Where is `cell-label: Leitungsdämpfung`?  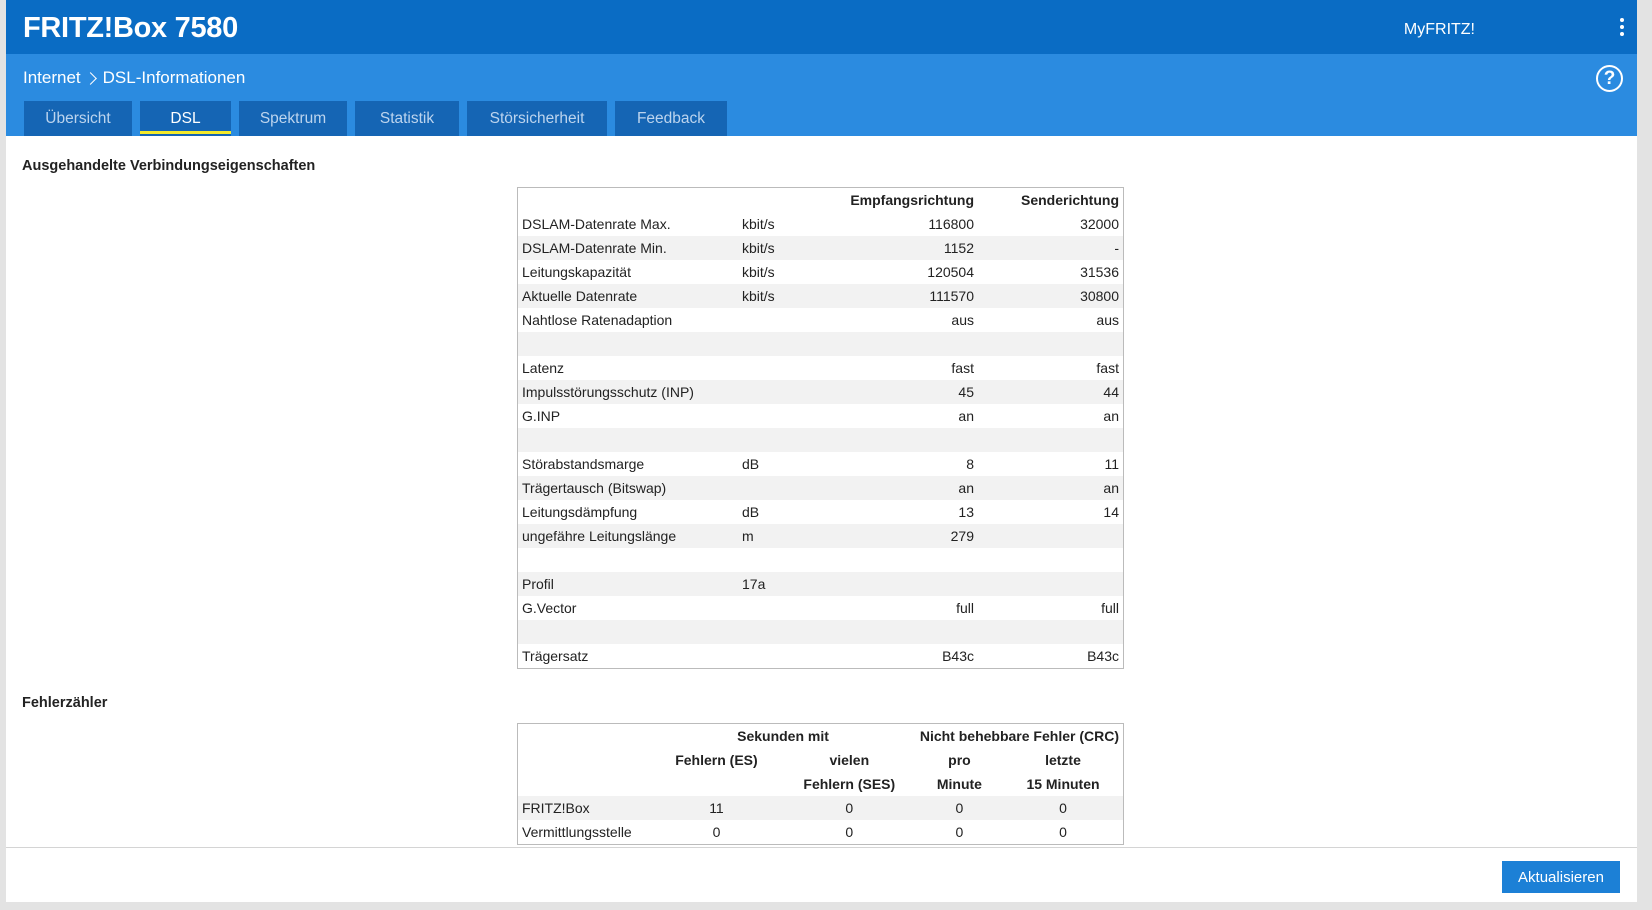 cell-label: Leitungsdämpfung is located at coordinates (580, 512).